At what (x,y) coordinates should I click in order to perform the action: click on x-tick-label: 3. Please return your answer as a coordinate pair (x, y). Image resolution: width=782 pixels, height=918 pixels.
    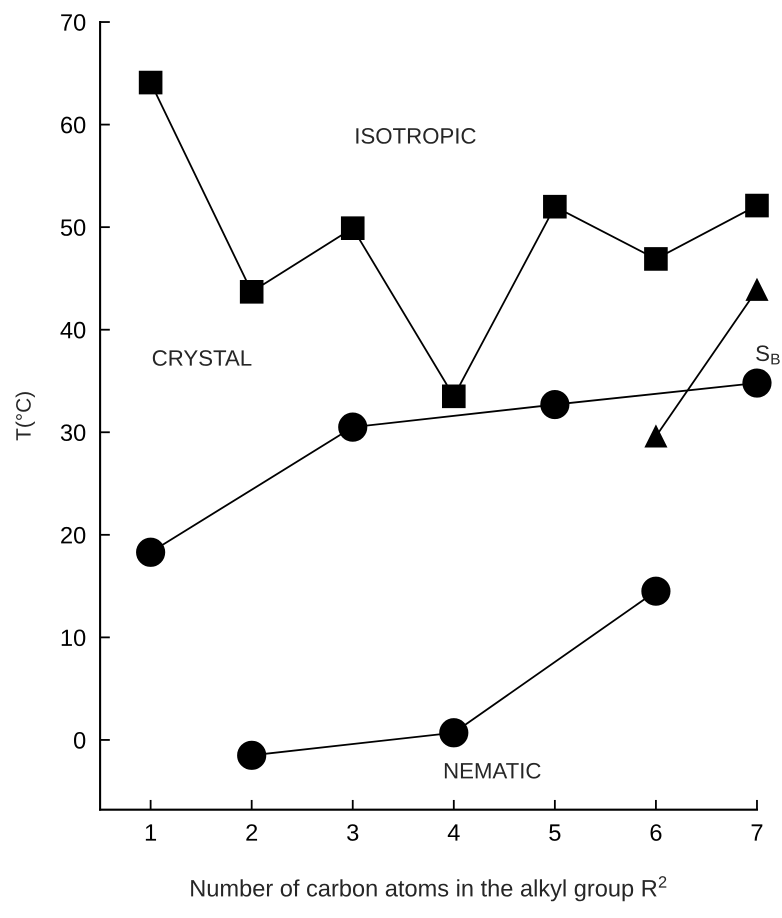
    Looking at the image, I should click on (352, 832).